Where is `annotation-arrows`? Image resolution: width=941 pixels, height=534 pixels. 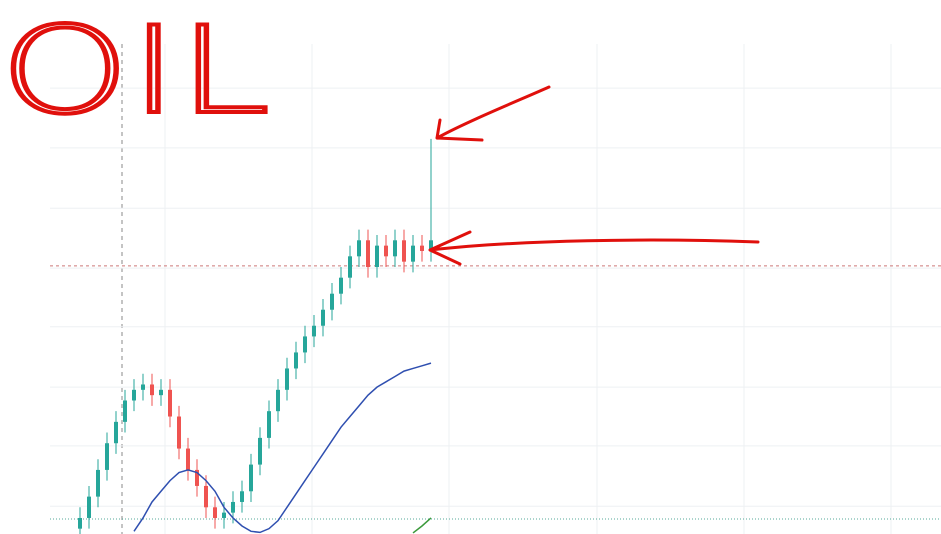
annotation-arrows is located at coordinates (594, 175).